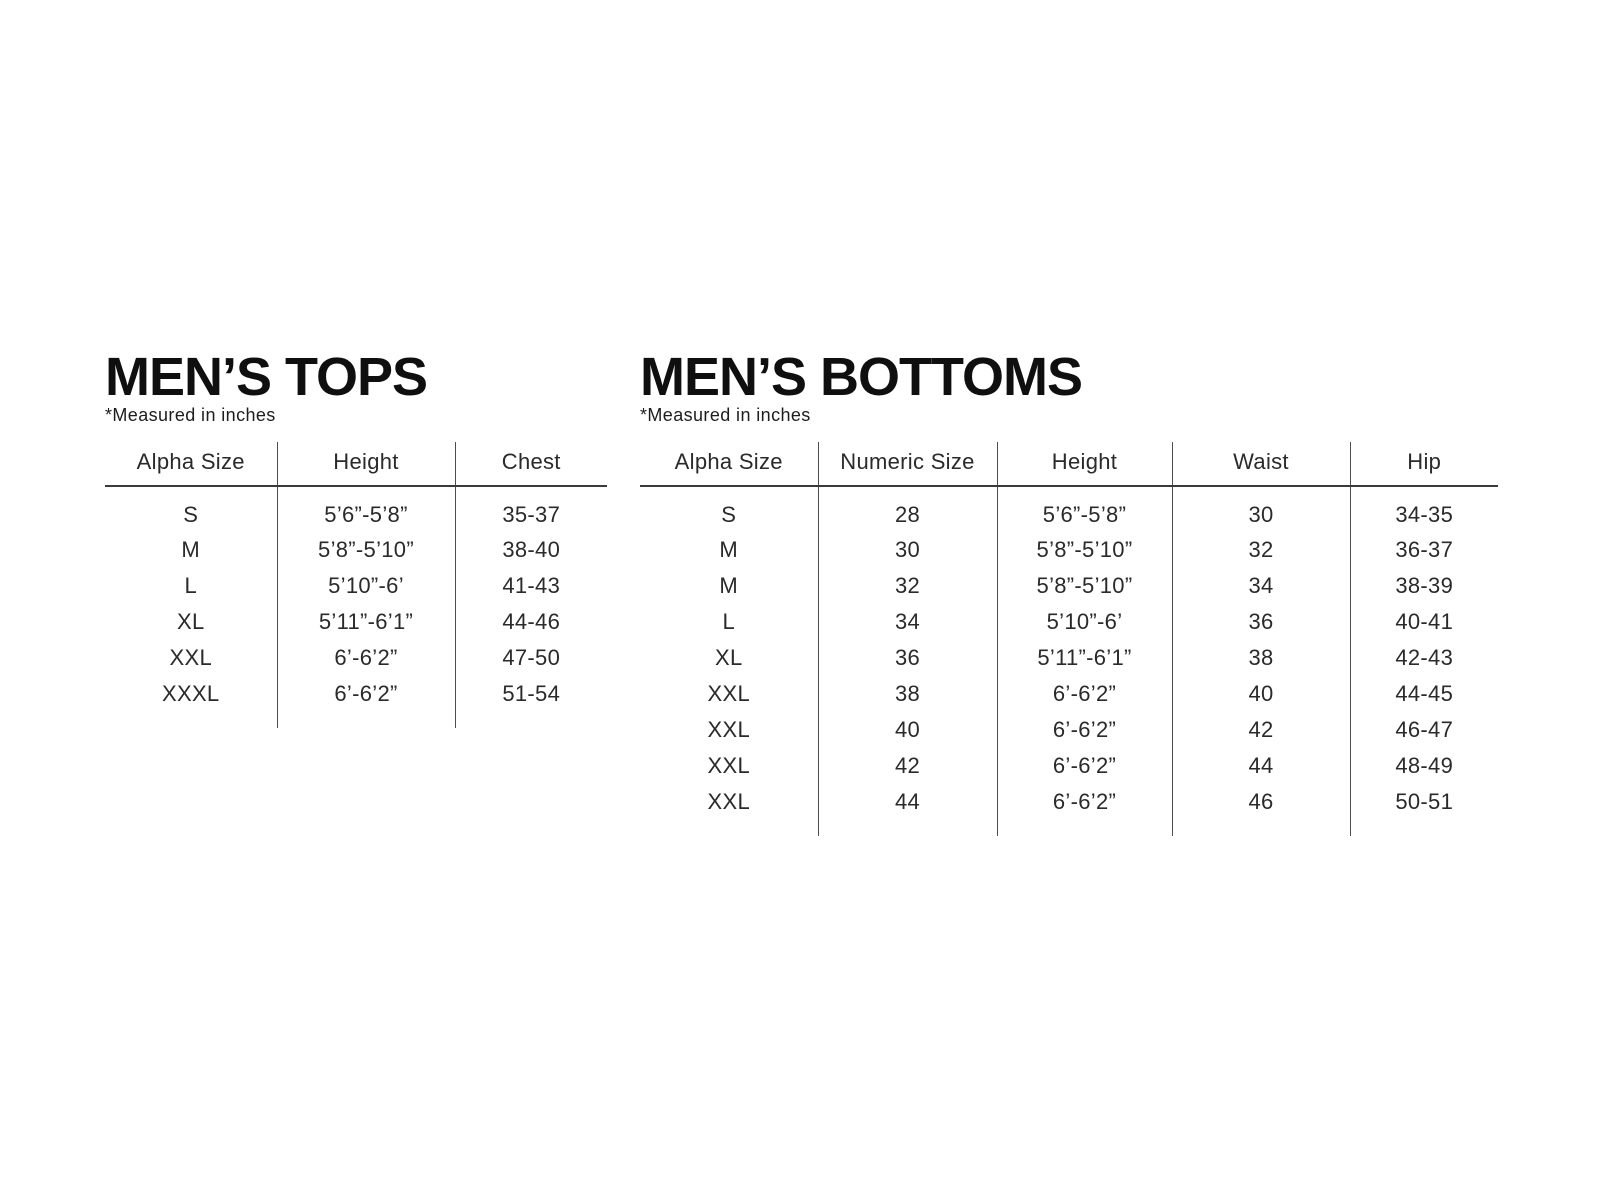 Image resolution: width=1600 pixels, height=1200 pixels. What do you see at coordinates (1423, 586) in the screenshot?
I see `bottoms-table-cell: 38-39` at bounding box center [1423, 586].